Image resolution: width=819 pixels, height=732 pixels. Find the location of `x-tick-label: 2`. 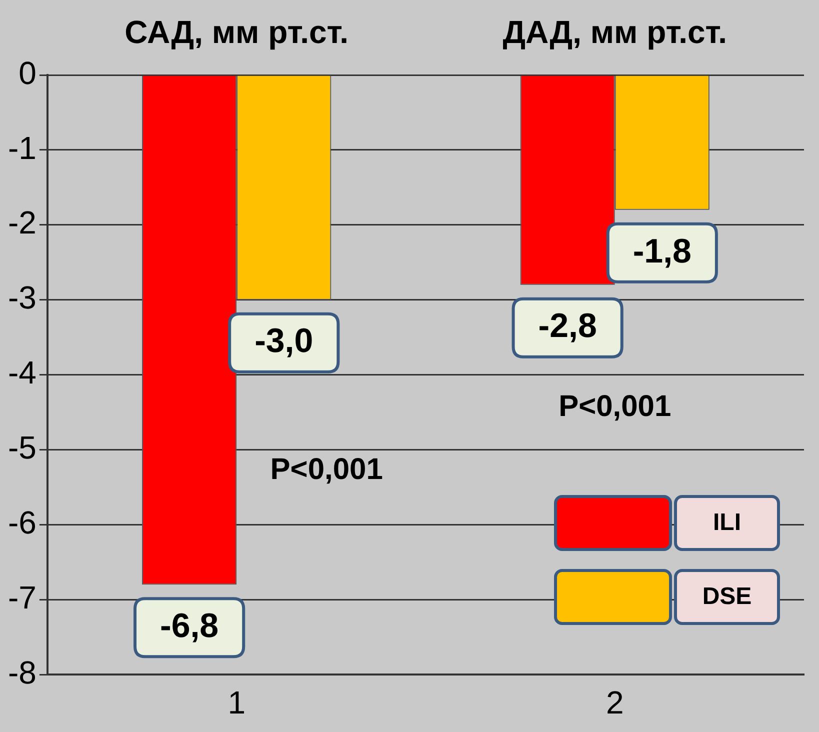

x-tick-label: 2 is located at coordinates (615, 702).